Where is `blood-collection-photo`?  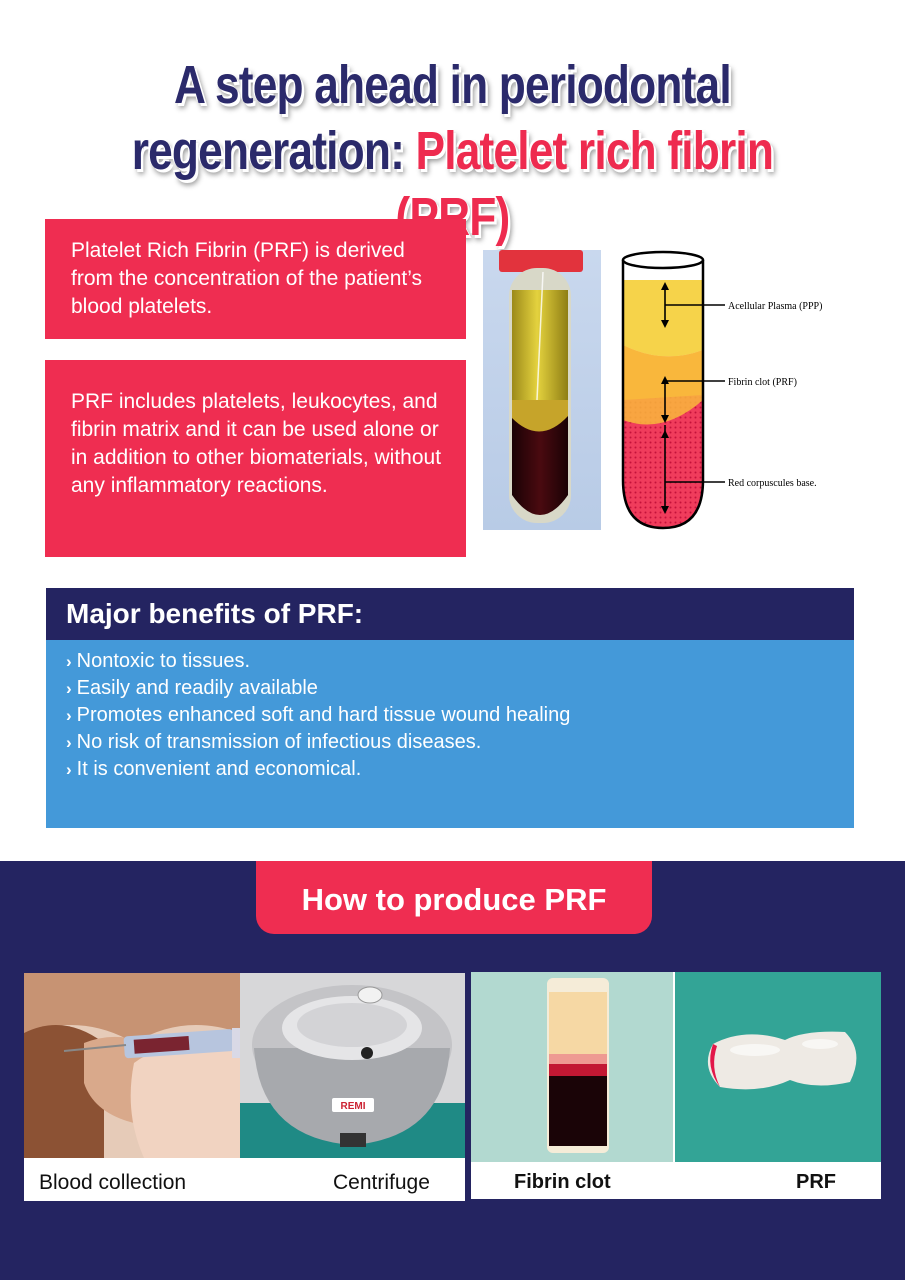 blood-collection-photo is located at coordinates (132, 1065).